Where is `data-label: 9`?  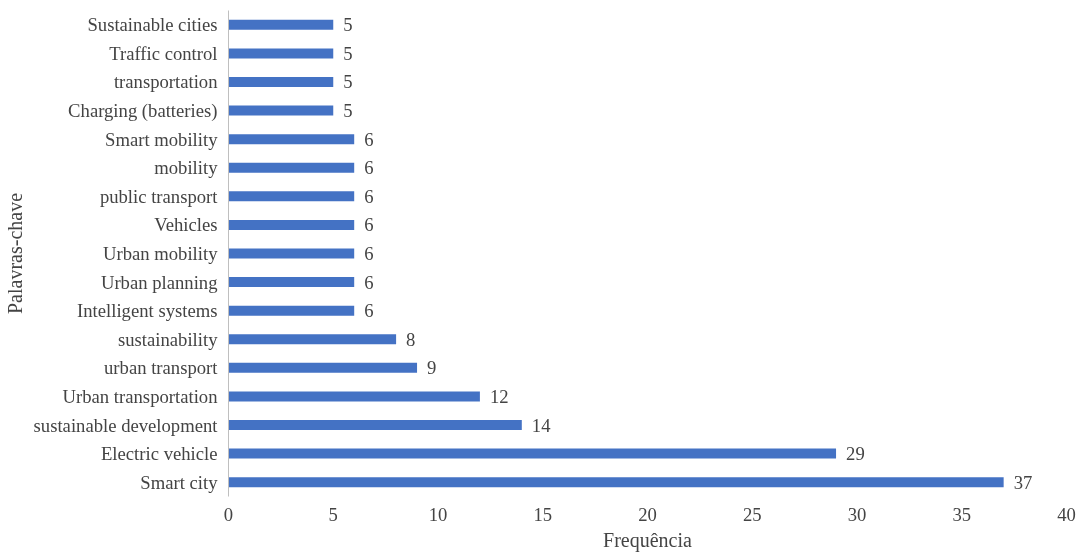
data-label: 9 is located at coordinates (432, 368).